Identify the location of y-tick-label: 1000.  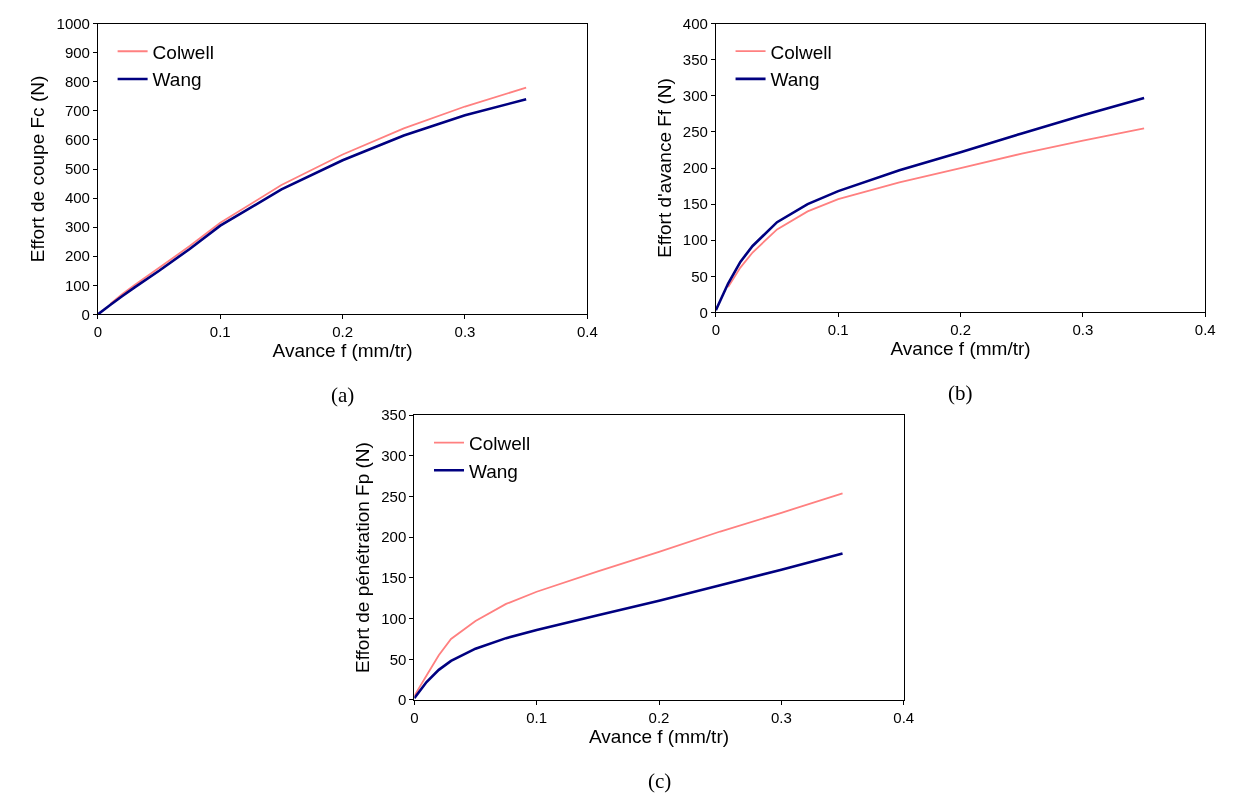
(73, 23).